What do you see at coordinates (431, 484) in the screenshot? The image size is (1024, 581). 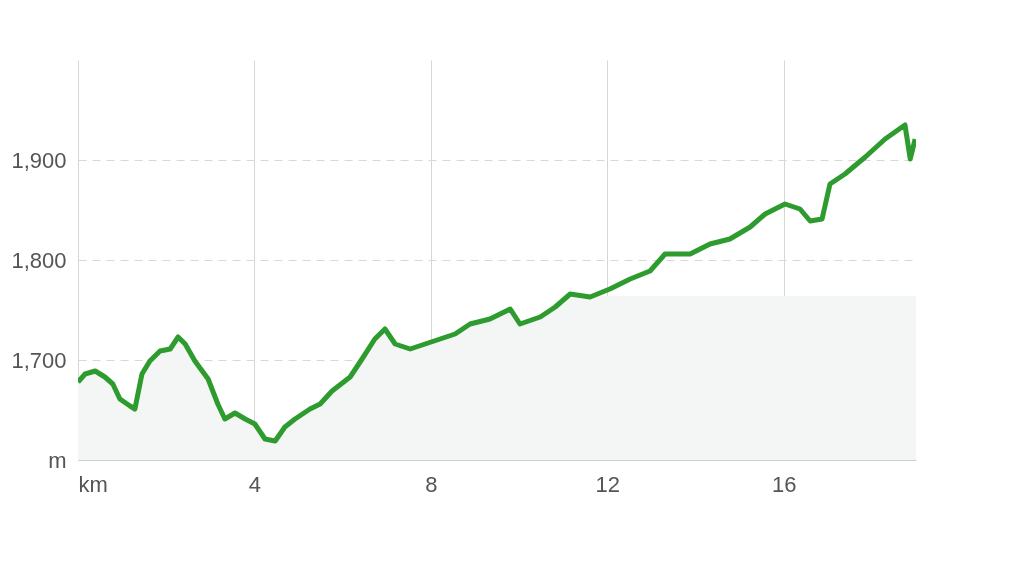 I see `x-tick-label: 8` at bounding box center [431, 484].